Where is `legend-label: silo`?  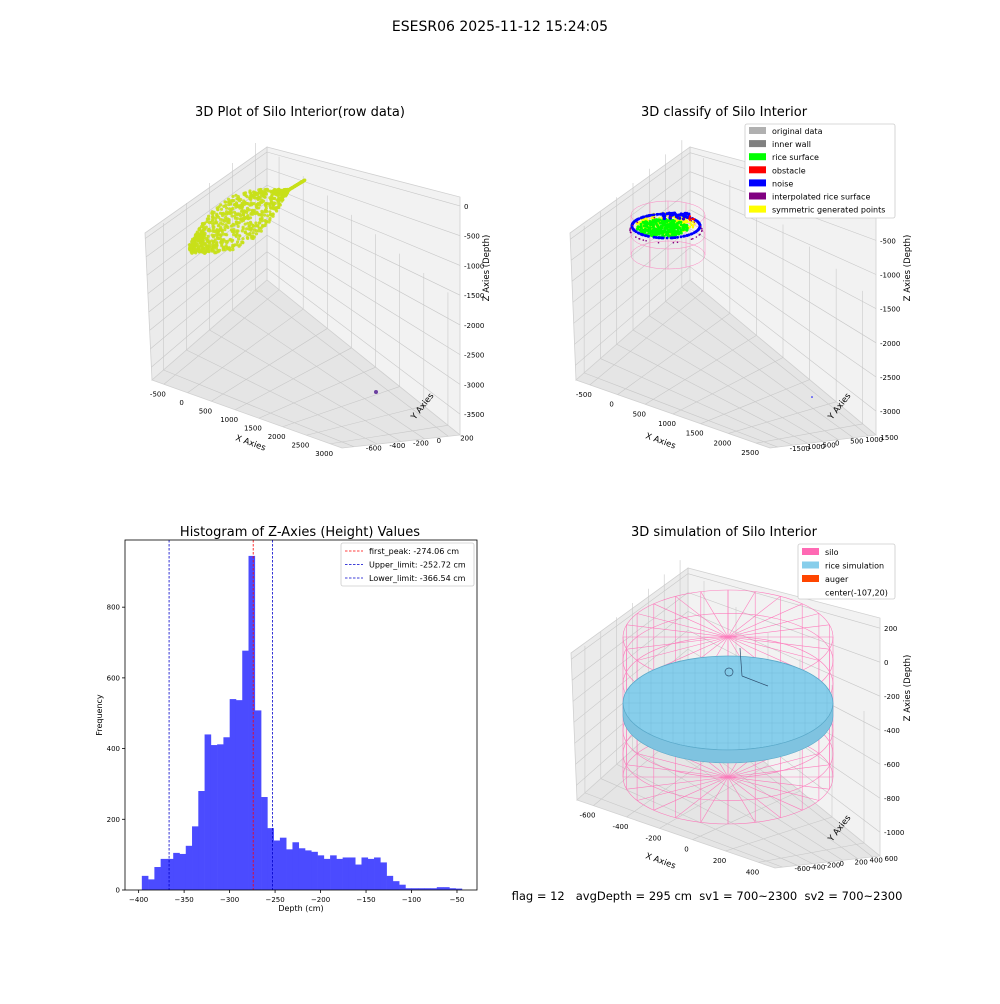
legend-label: silo is located at coordinates (832, 552).